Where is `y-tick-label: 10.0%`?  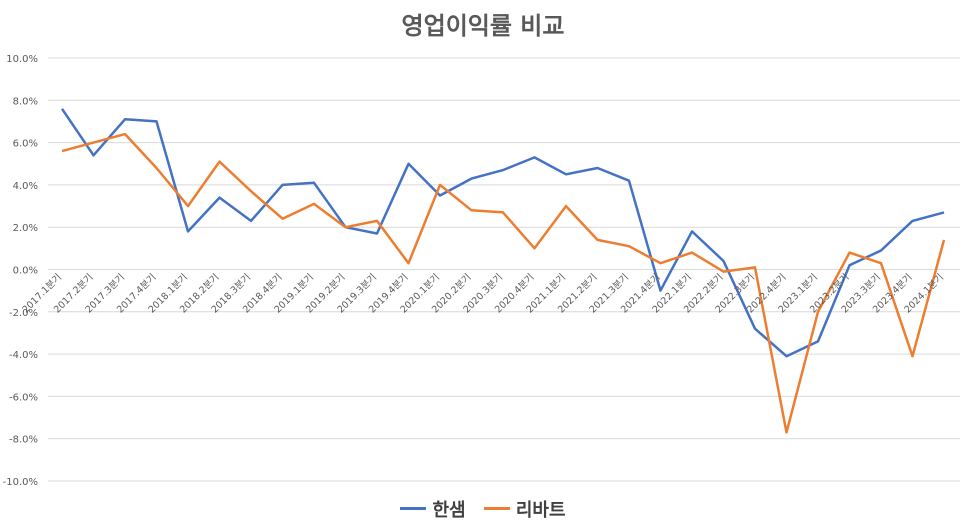 y-tick-label: 10.0% is located at coordinates (22, 59).